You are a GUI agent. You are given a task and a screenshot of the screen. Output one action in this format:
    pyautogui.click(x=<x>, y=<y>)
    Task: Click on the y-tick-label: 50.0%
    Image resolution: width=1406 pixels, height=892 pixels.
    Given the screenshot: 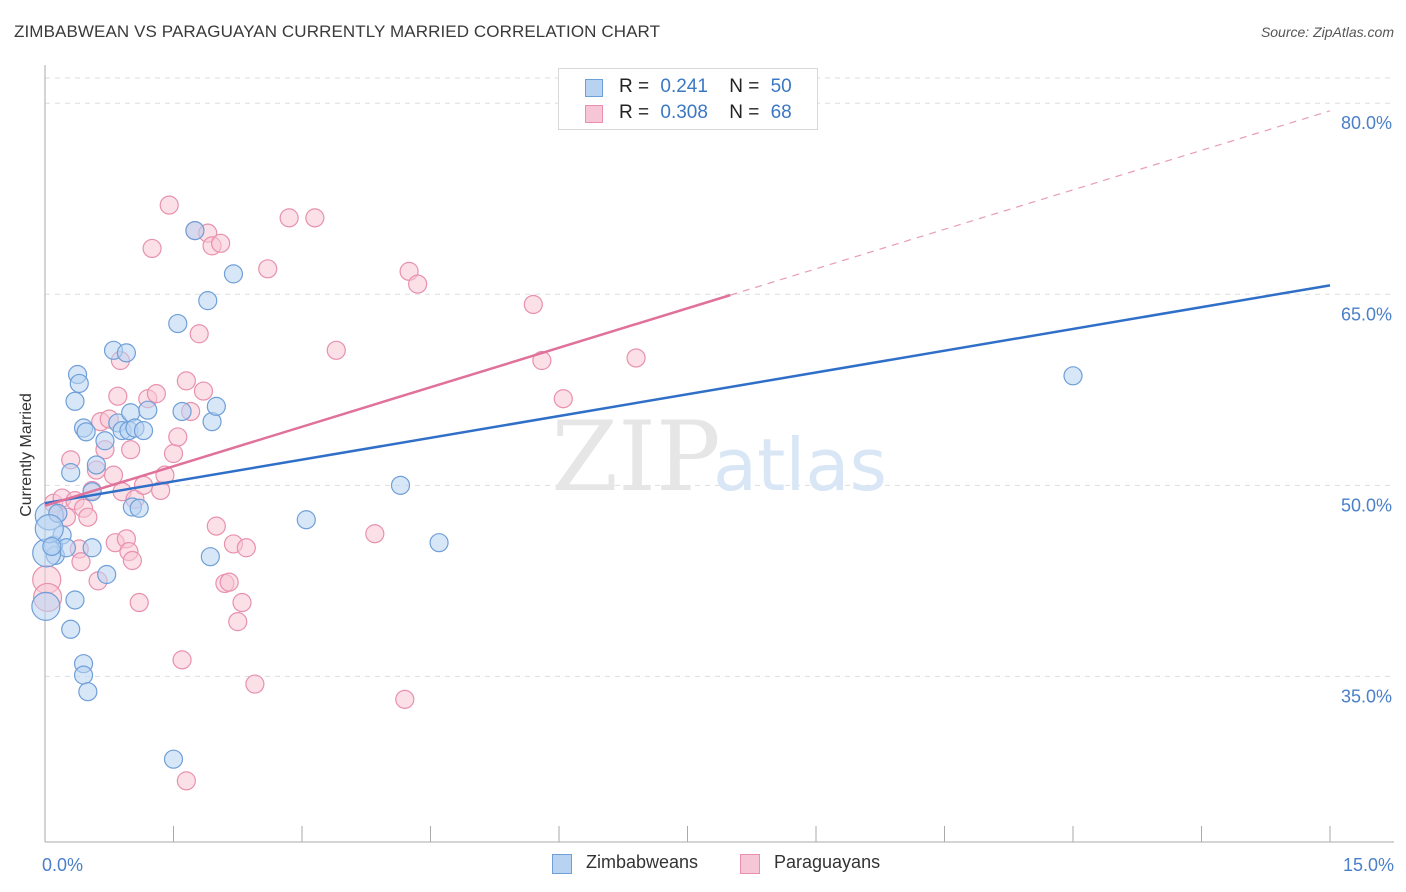 What is the action you would take?
    pyautogui.click(x=1366, y=505)
    